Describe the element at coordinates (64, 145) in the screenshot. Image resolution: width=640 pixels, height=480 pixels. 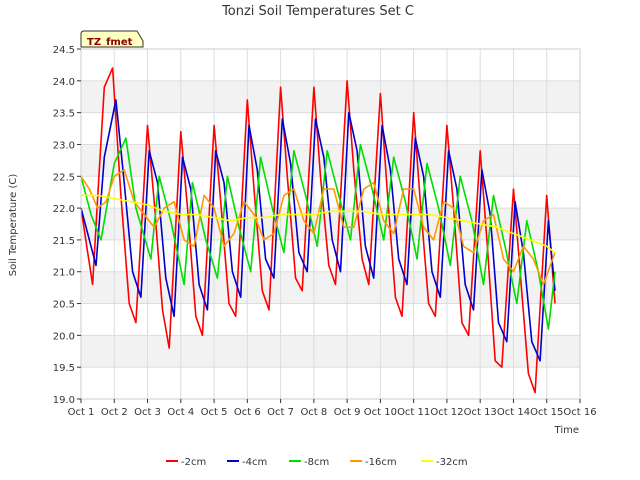
I see `y-tick-label: 23.0` at that location.